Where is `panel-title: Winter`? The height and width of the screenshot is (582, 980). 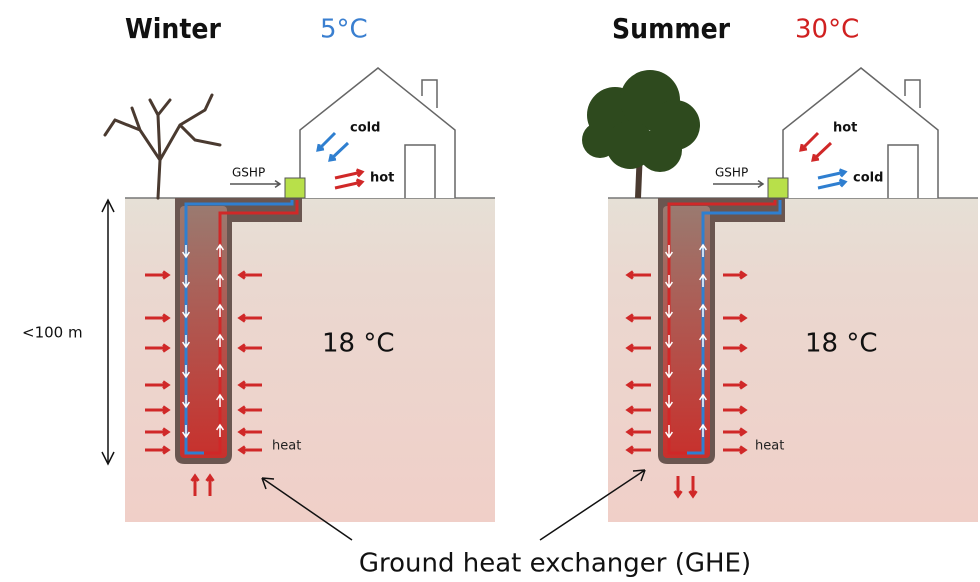 panel-title: Winter is located at coordinates (173, 28).